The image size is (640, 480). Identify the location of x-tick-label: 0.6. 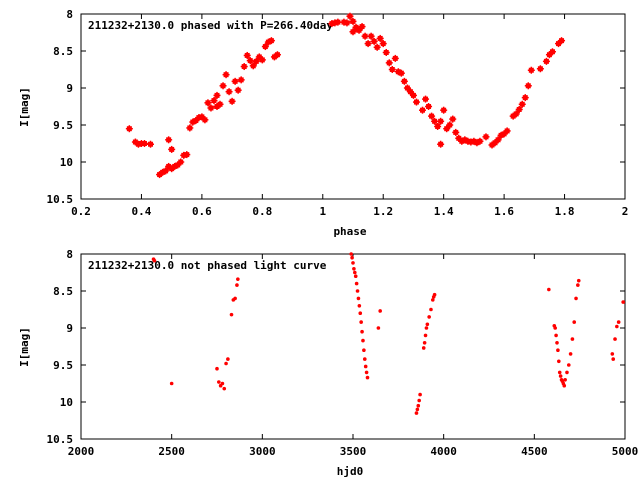
(202, 211).